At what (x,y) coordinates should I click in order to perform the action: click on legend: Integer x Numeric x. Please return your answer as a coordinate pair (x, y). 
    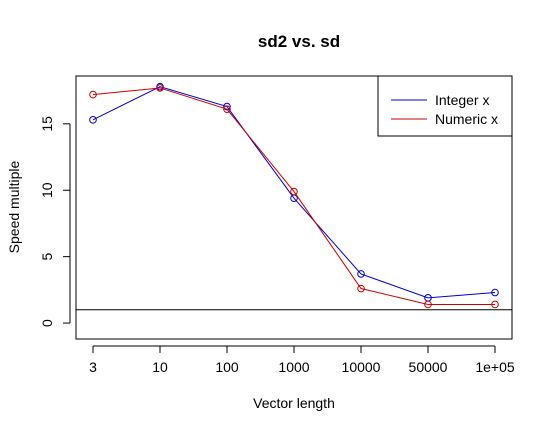
    Looking at the image, I should click on (445, 106).